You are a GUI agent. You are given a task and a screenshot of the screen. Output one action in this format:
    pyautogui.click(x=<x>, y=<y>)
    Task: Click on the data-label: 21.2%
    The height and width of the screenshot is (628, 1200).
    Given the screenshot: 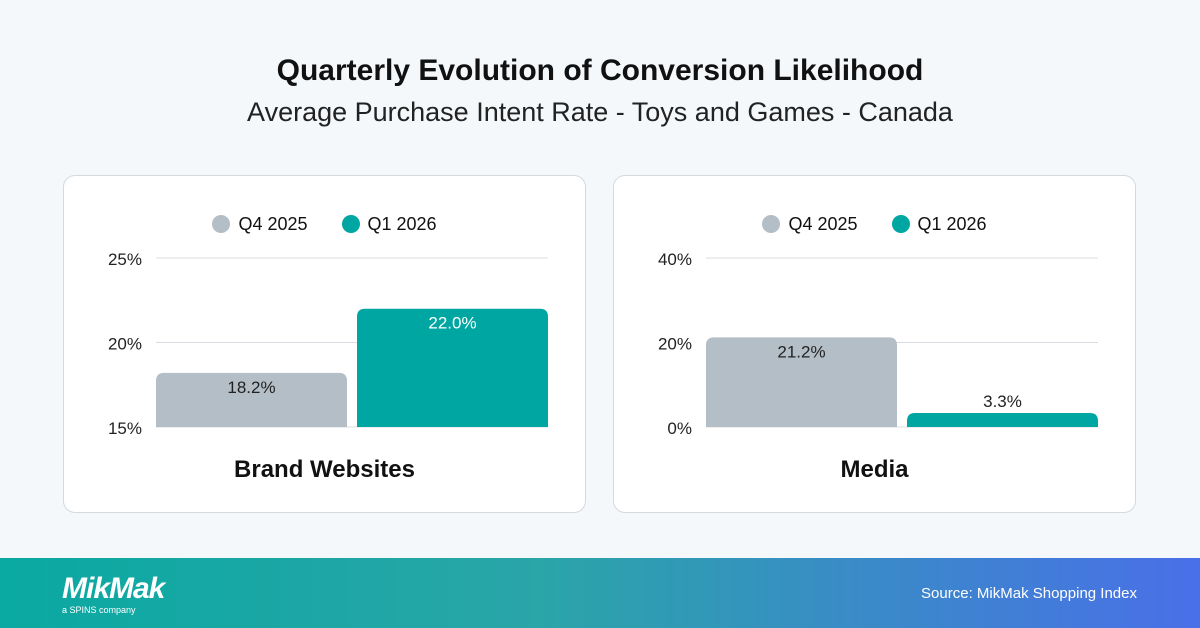 What is the action you would take?
    pyautogui.click(x=801, y=351)
    